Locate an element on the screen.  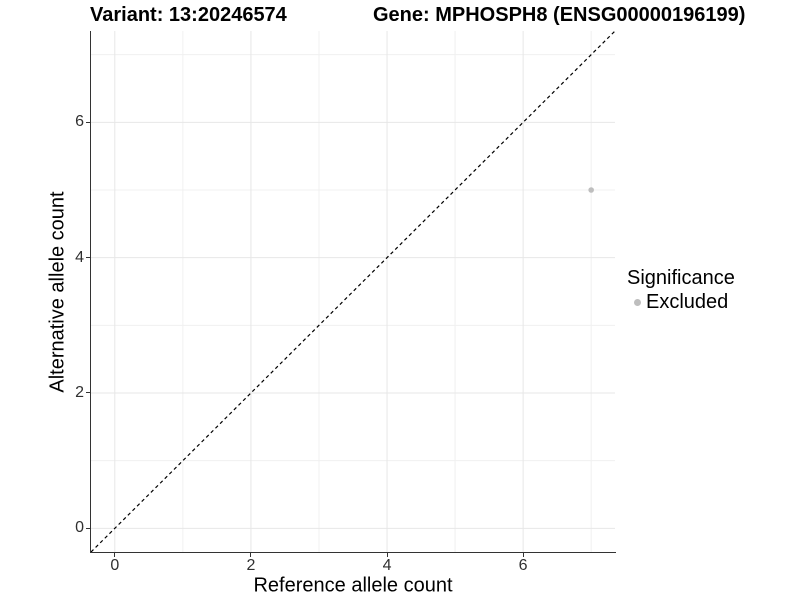
y-axis-line is located at coordinates (90, 292).